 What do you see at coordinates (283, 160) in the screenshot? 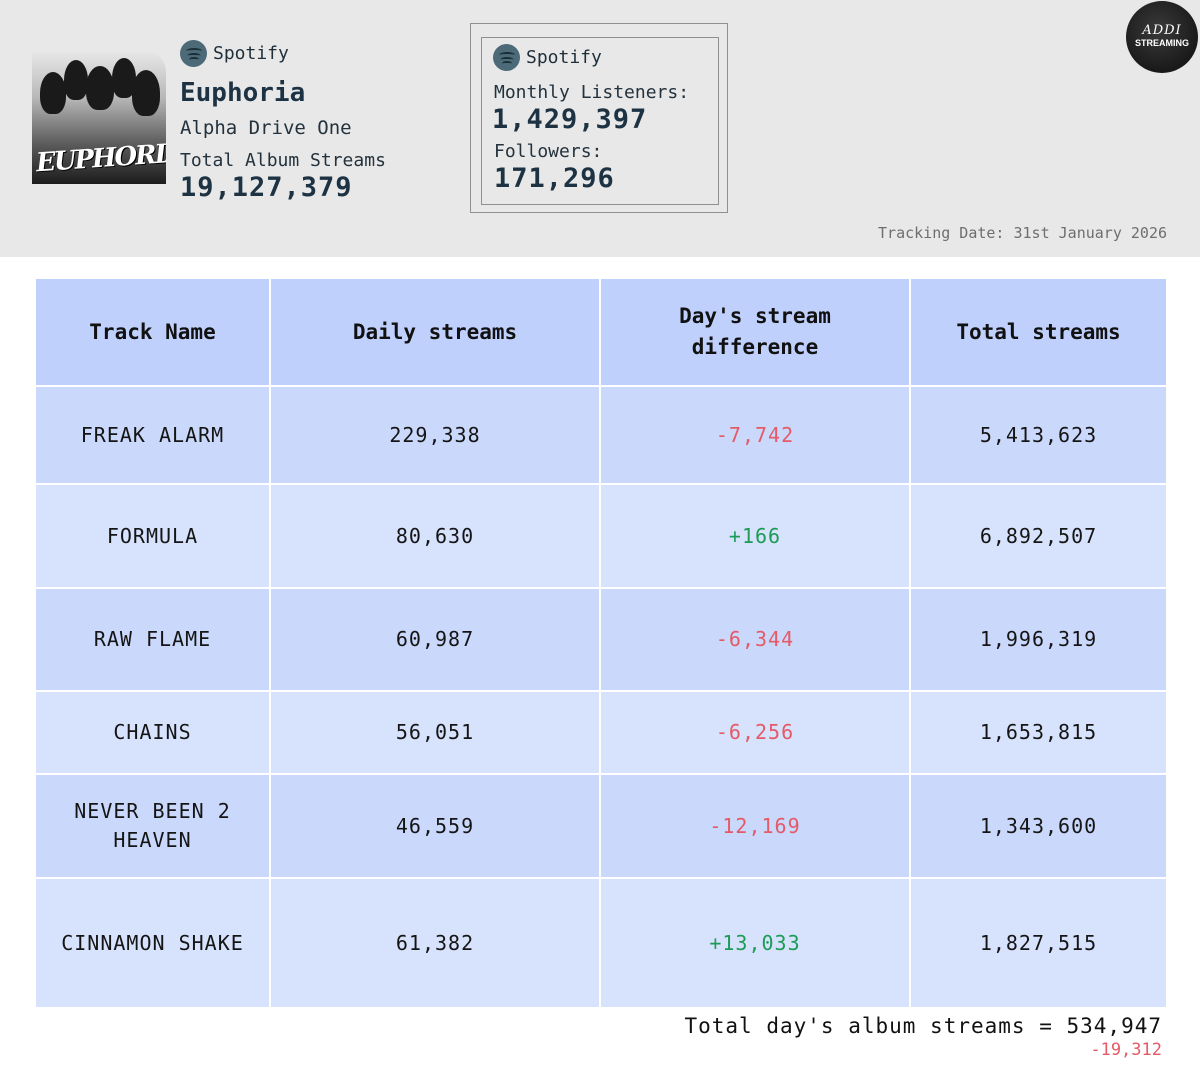
I see `album-streams-label: Total Album Streams` at bounding box center [283, 160].